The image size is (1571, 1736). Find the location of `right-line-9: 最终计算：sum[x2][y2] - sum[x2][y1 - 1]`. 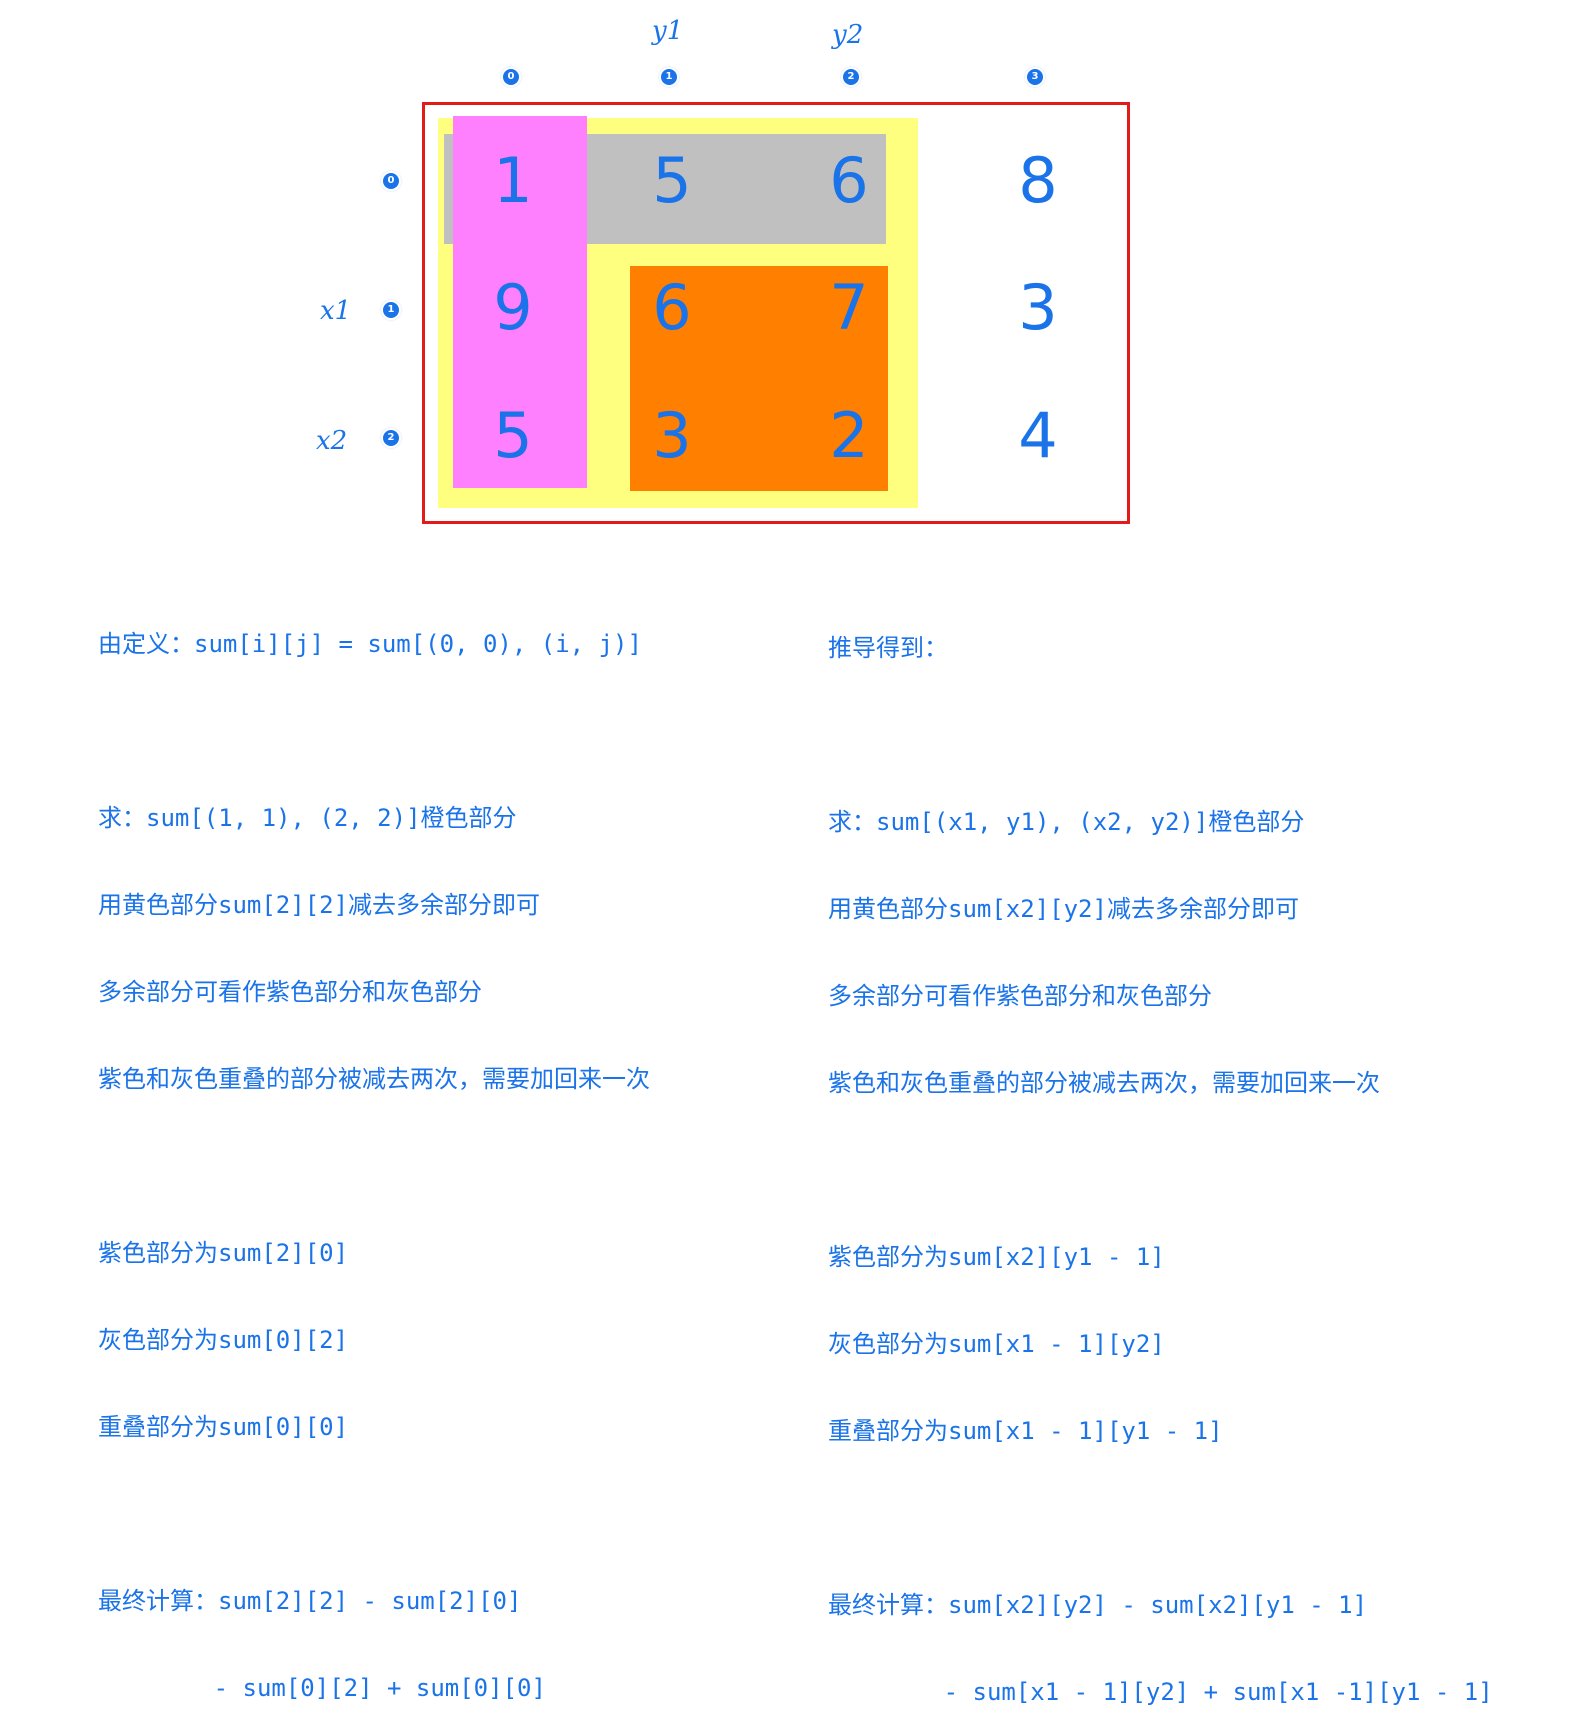

right-line-9: 最终计算：sum[x2][y2] - sum[x2][y1 - 1] is located at coordinates (1098, 1605).